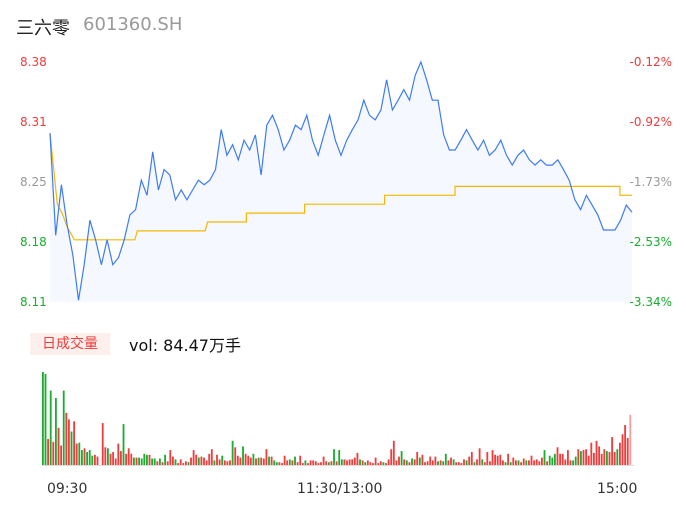 This screenshot has height=524, width=686. Describe the element at coordinates (33, 122) in the screenshot. I see `y-tick-left: 8.31` at that location.